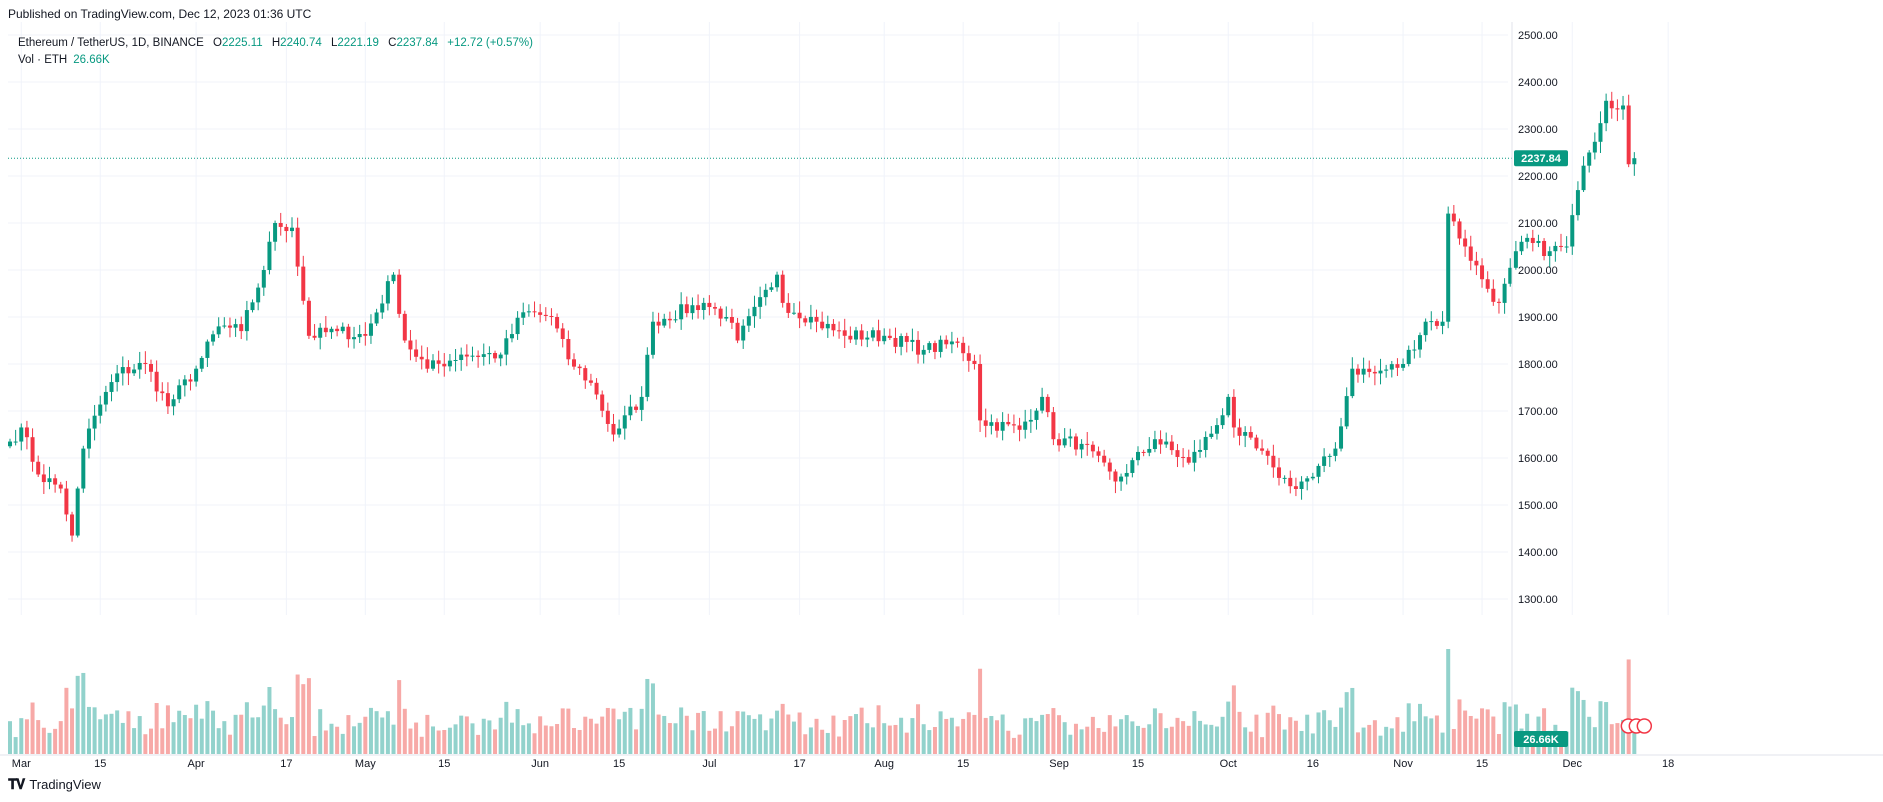 Image resolution: width=1883 pixels, height=802 pixels. What do you see at coordinates (111, 43) in the screenshot?
I see `symbol-label: Ethereum / TetherUS, 1D, BINANCE` at bounding box center [111, 43].